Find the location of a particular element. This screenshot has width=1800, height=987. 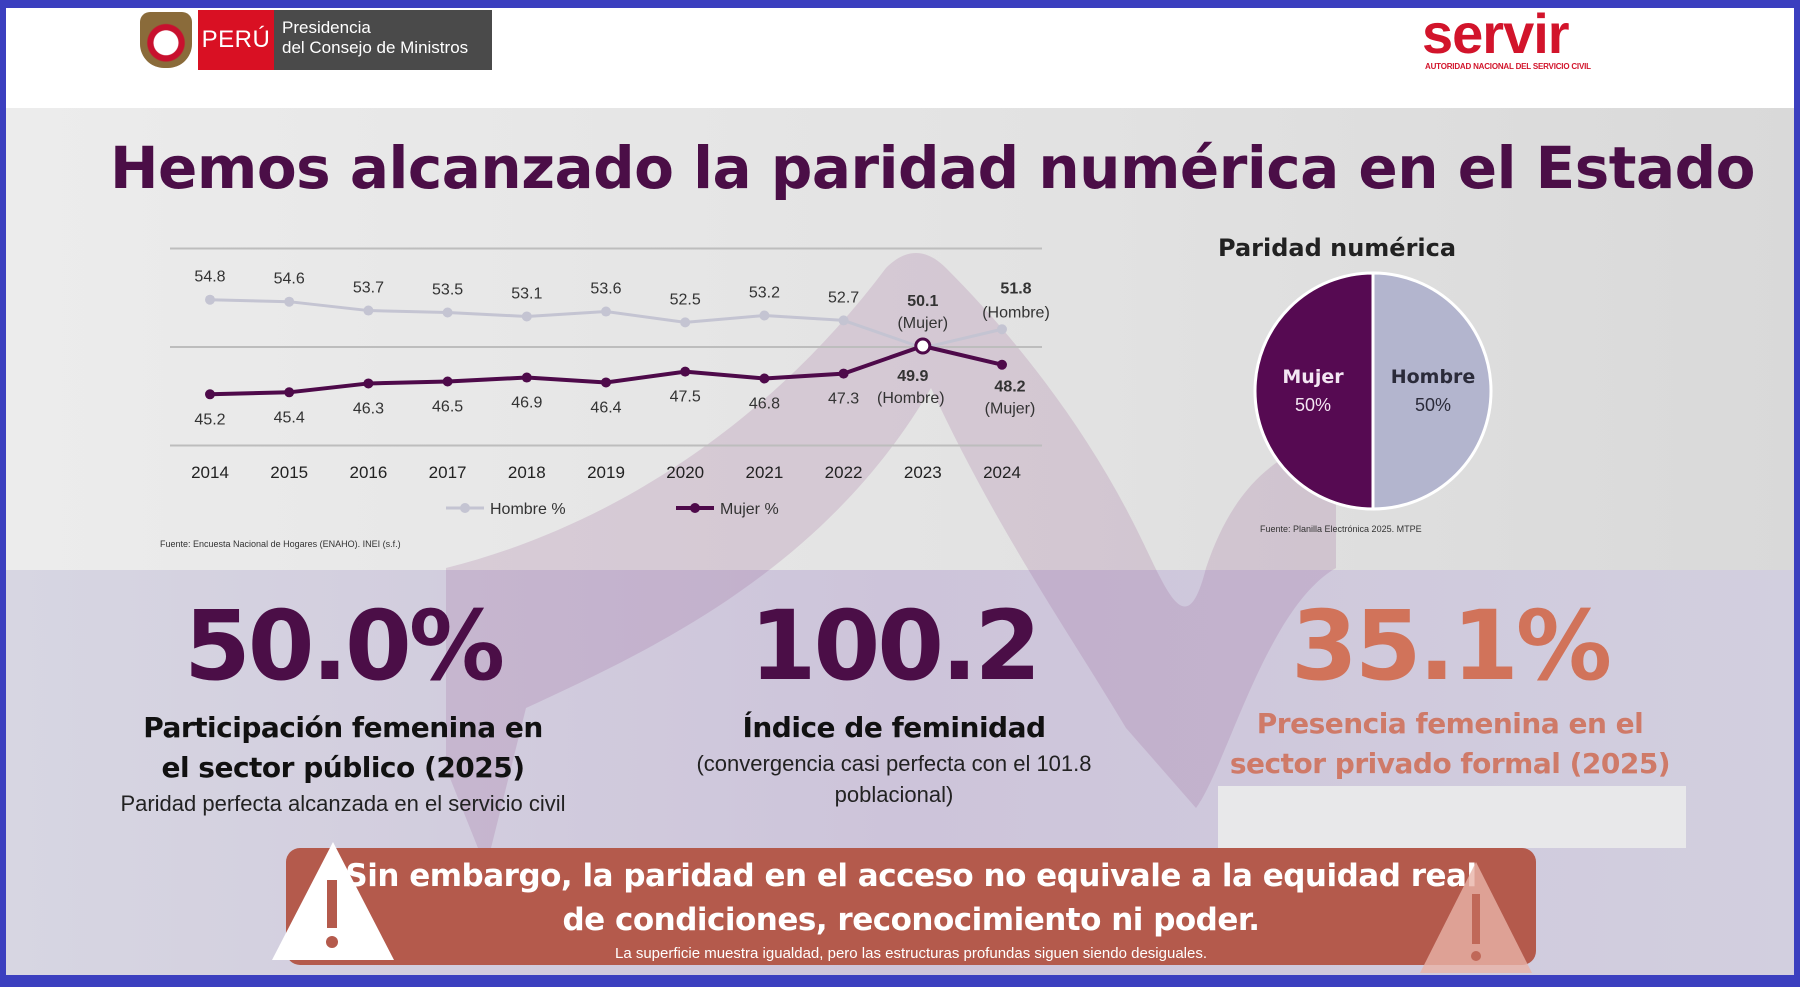

data-label: 47.3 is located at coordinates (843, 399).